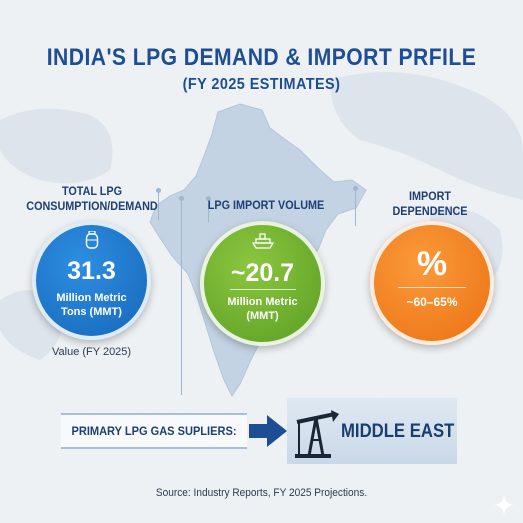  I want to click on consumption-unit-line1: Million Metric, so click(91, 298).